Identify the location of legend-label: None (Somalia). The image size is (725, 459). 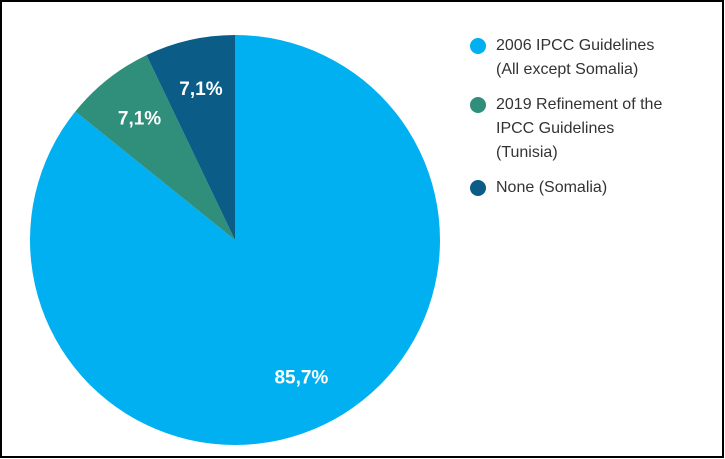
(551, 187).